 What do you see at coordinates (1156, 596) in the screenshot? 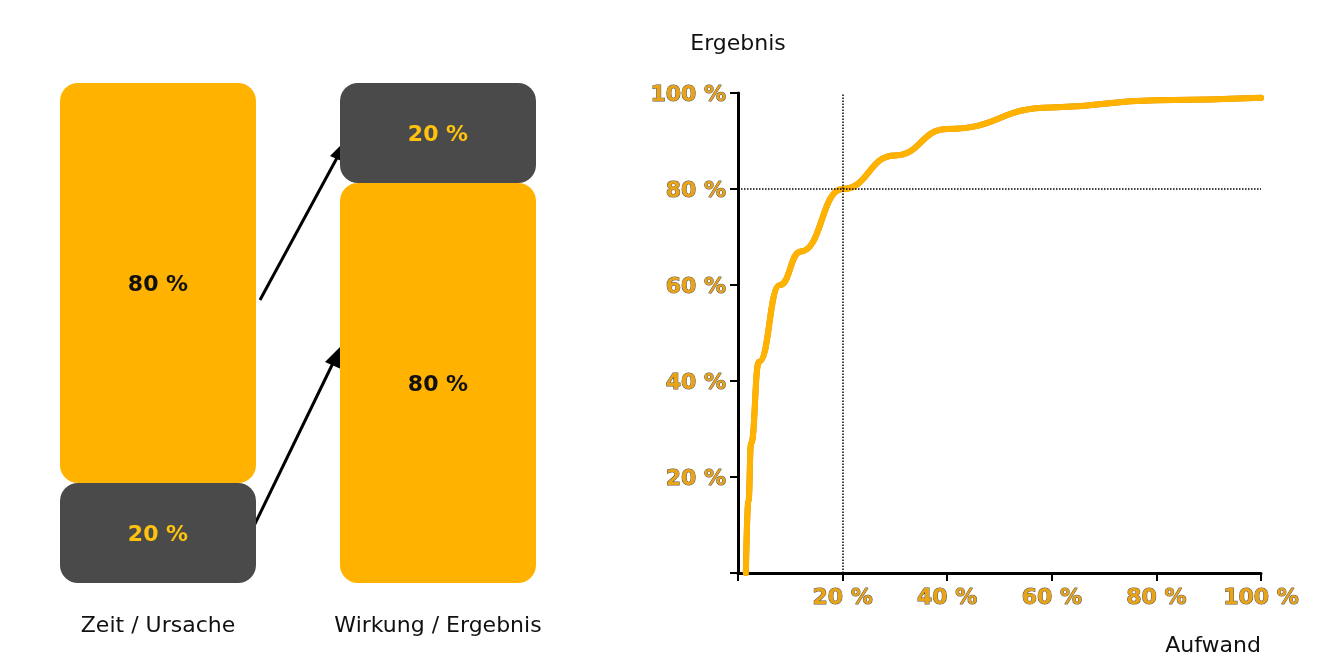
I see `x-tick-label: 80 %` at bounding box center [1156, 596].